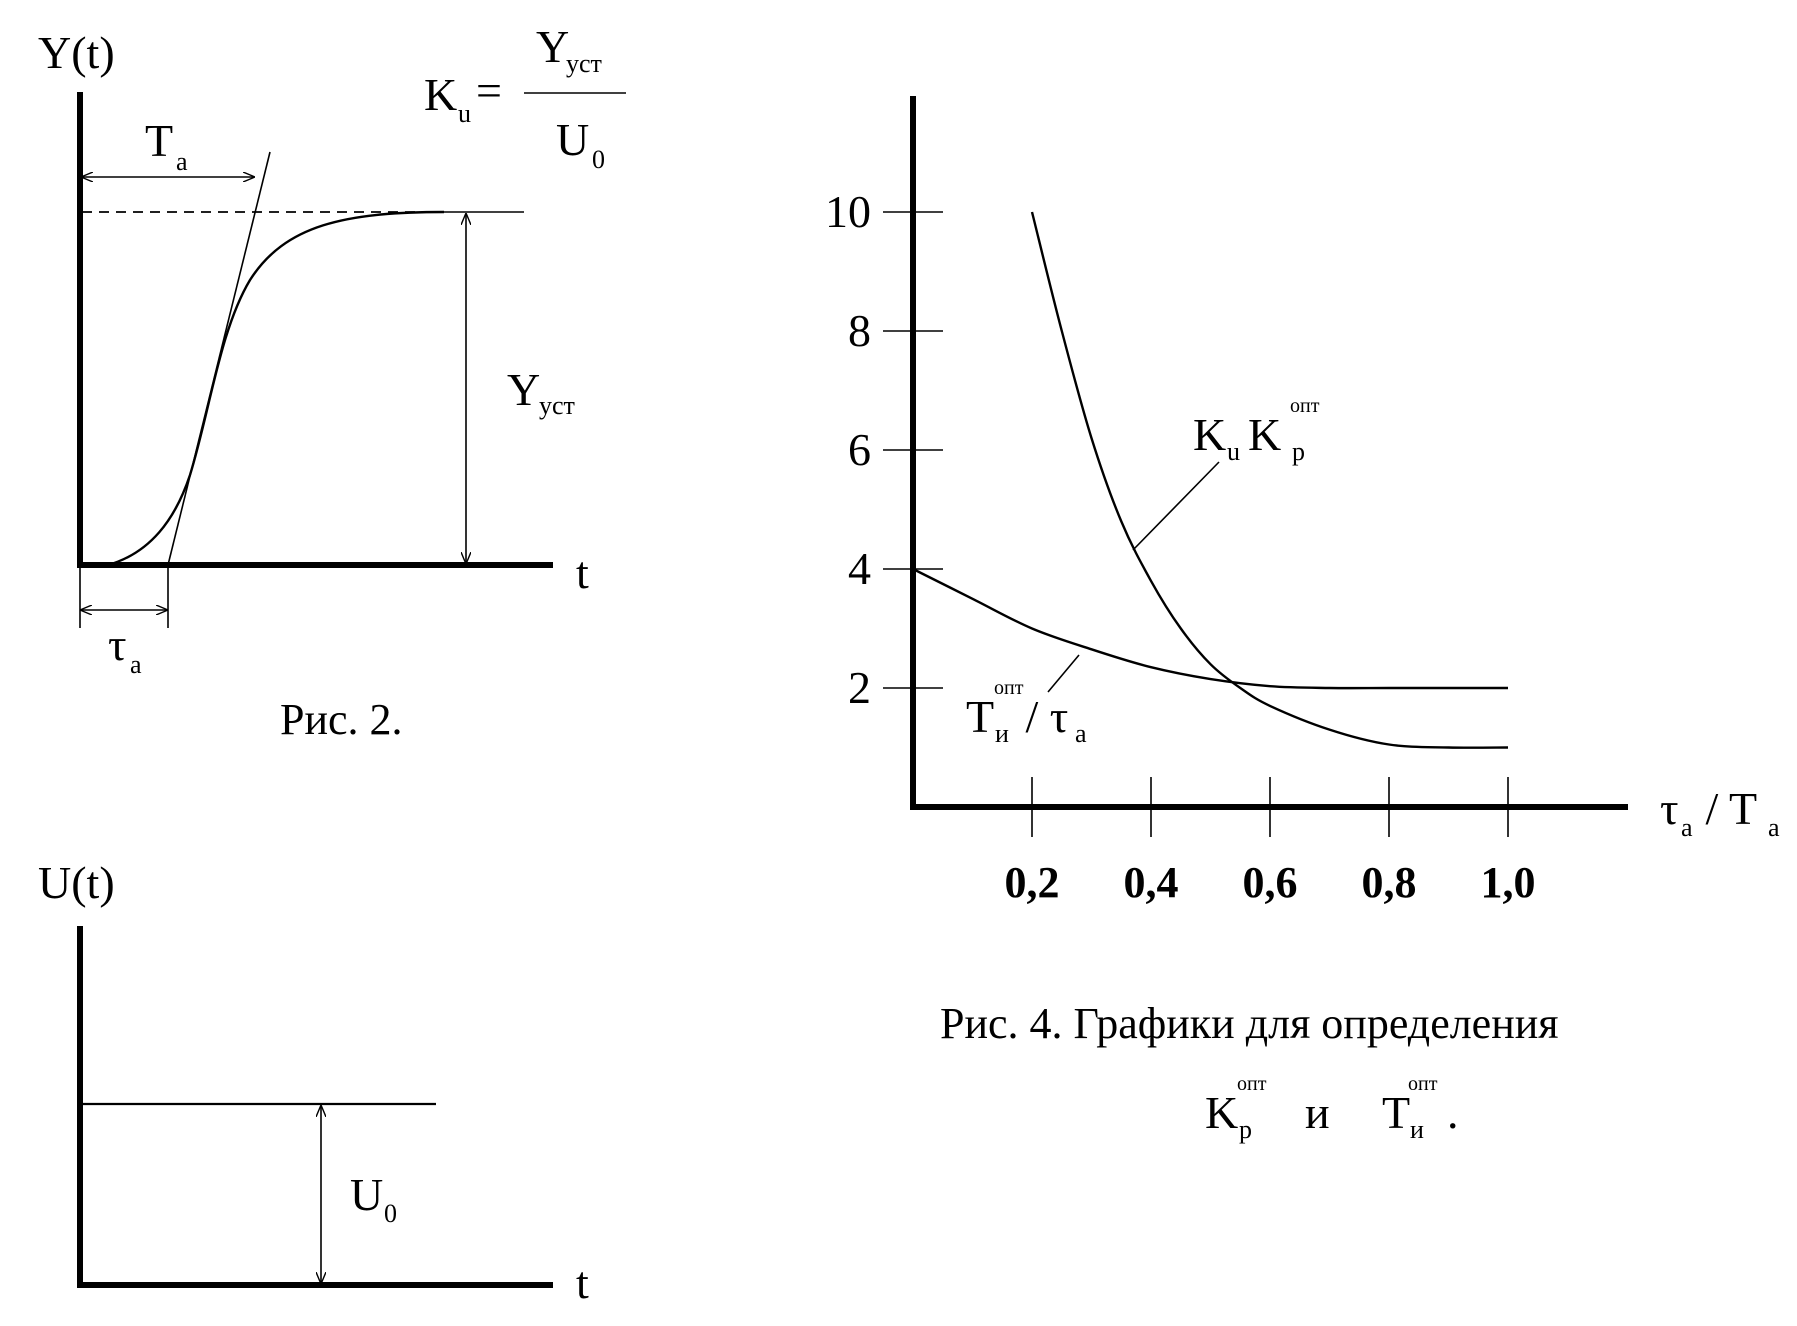 Image resolution: width=1797 pixels, height=1326 pixels. I want to click on fig2-tau-label: τ, so click(117, 644).